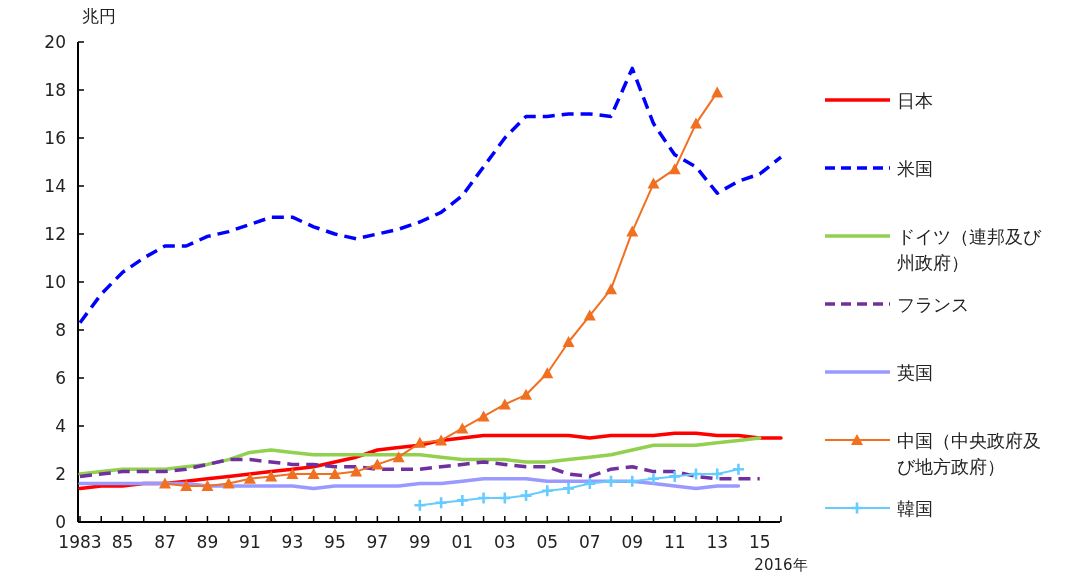 This screenshot has width=1066, height=576. What do you see at coordinates (632, 542) in the screenshot?
I see `x-tick-label: 09` at bounding box center [632, 542].